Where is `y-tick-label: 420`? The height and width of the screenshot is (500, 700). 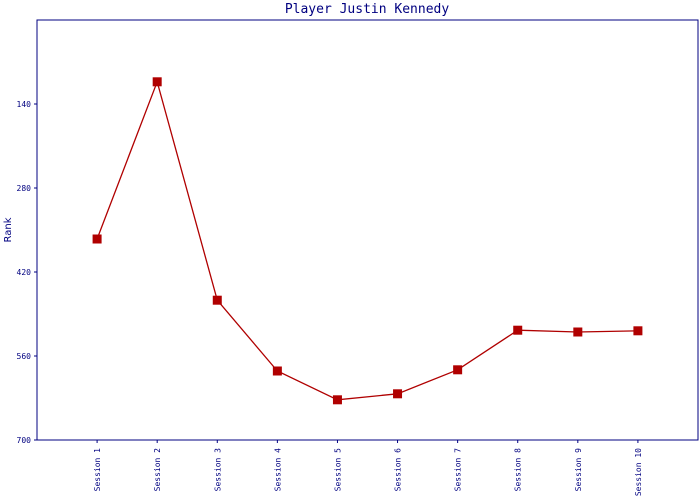
y-tick-label: 420 is located at coordinates (24, 272).